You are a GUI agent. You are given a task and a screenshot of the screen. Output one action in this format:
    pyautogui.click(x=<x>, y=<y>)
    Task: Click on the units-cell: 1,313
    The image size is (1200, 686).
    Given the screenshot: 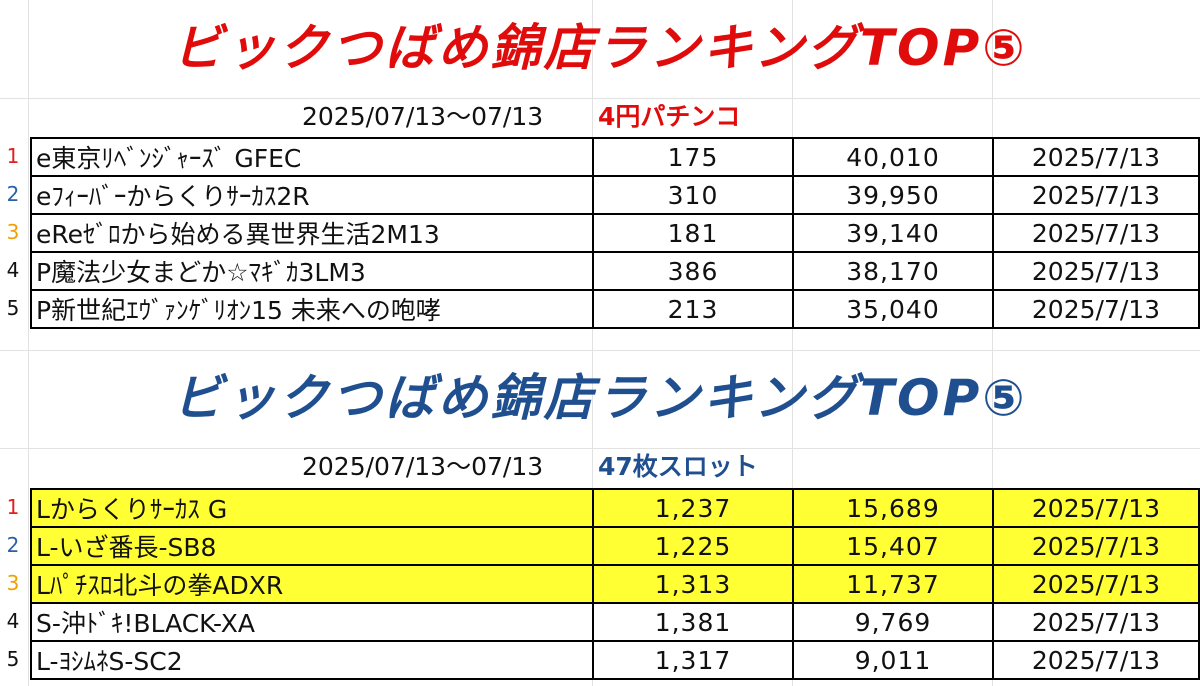 What is the action you would take?
    pyautogui.click(x=693, y=584)
    